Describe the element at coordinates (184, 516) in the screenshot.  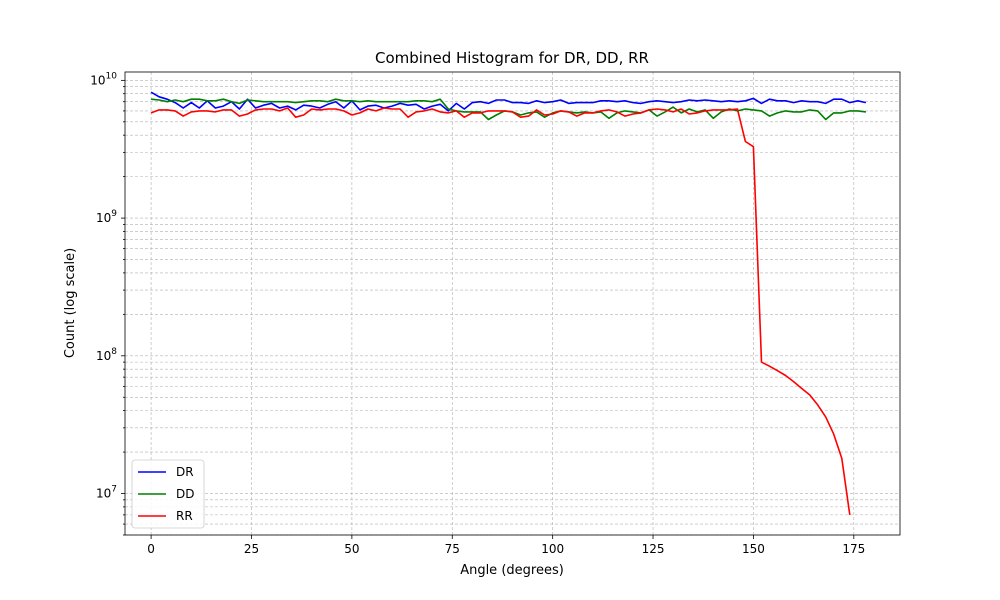
I see `legend-label-rr: RR` at that location.